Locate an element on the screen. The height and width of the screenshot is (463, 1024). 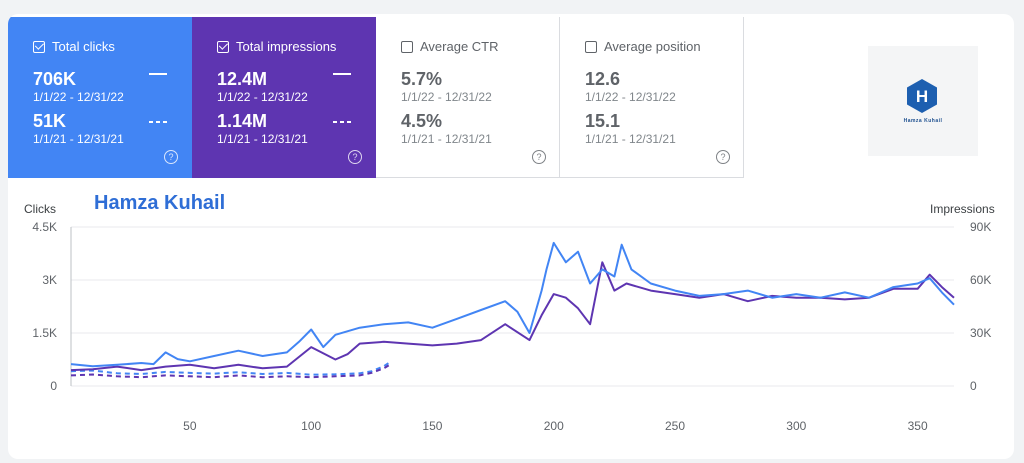
checkbox-average-ctr: Average CTR is located at coordinates (480, 46).